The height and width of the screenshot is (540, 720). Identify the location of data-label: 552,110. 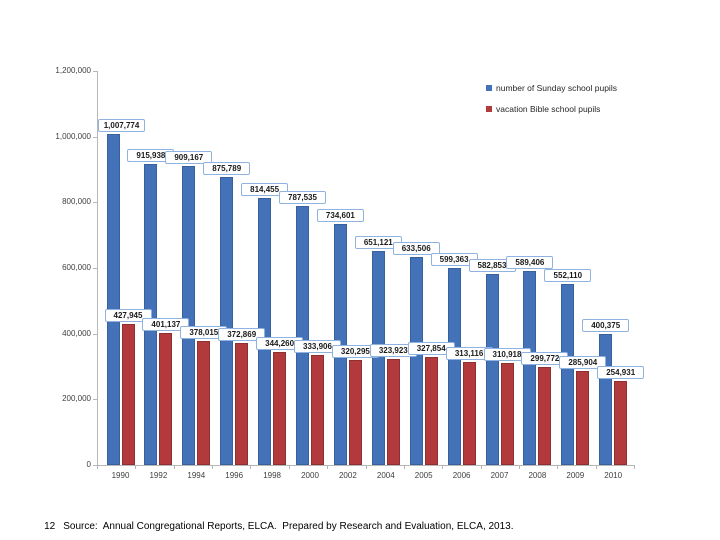
(568, 275).